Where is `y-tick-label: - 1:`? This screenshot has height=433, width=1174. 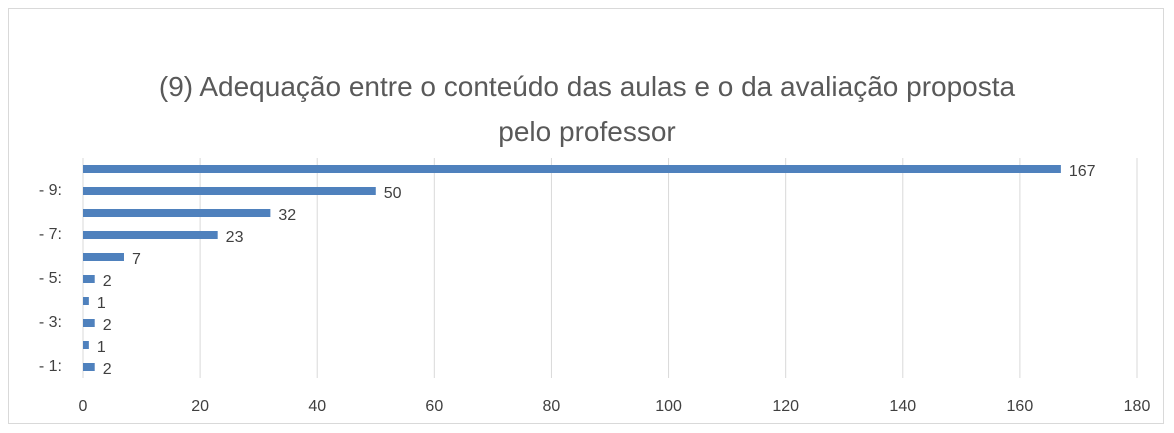 y-tick-label: - 1: is located at coordinates (50, 366).